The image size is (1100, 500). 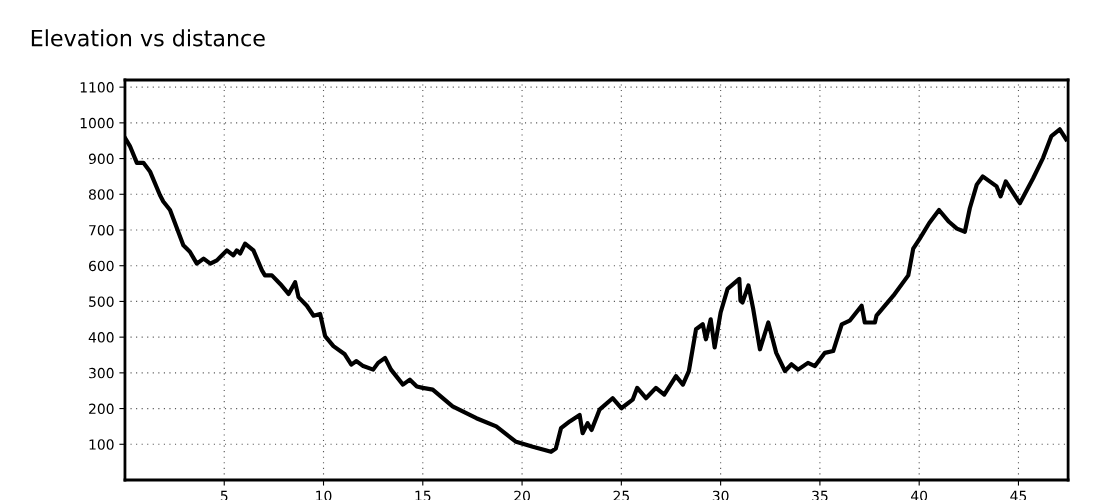 I want to click on y-tick-label: 800, so click(x=101, y=194).